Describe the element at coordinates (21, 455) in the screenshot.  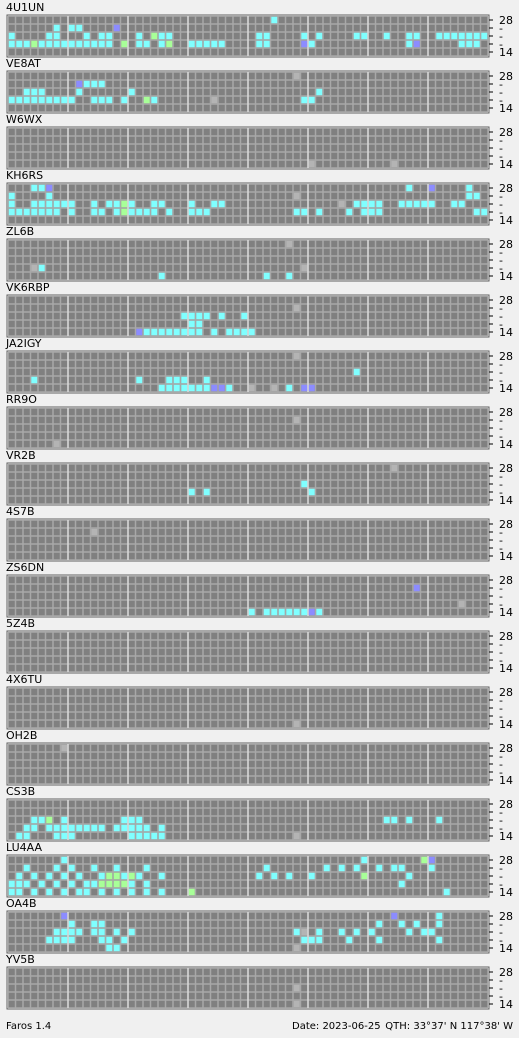
I see `station-name: VR2B` at that location.